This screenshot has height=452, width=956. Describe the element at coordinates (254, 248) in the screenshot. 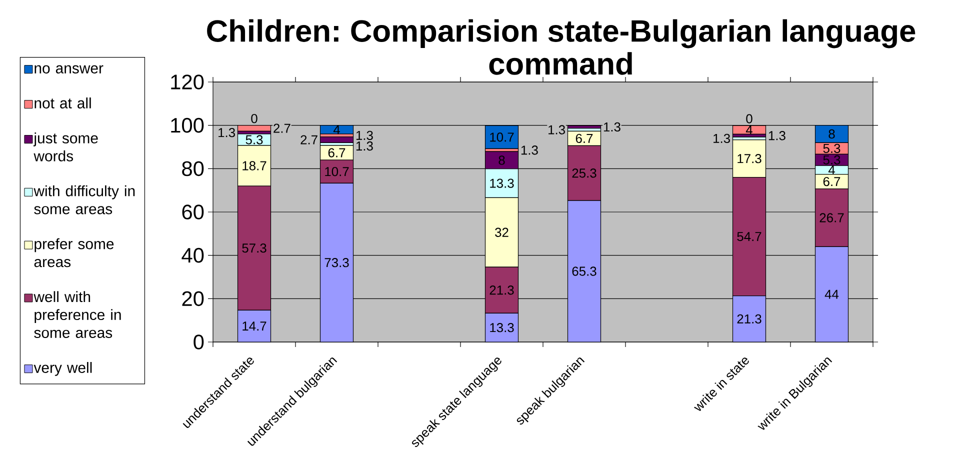

I see `data-label: 57.3` at that location.